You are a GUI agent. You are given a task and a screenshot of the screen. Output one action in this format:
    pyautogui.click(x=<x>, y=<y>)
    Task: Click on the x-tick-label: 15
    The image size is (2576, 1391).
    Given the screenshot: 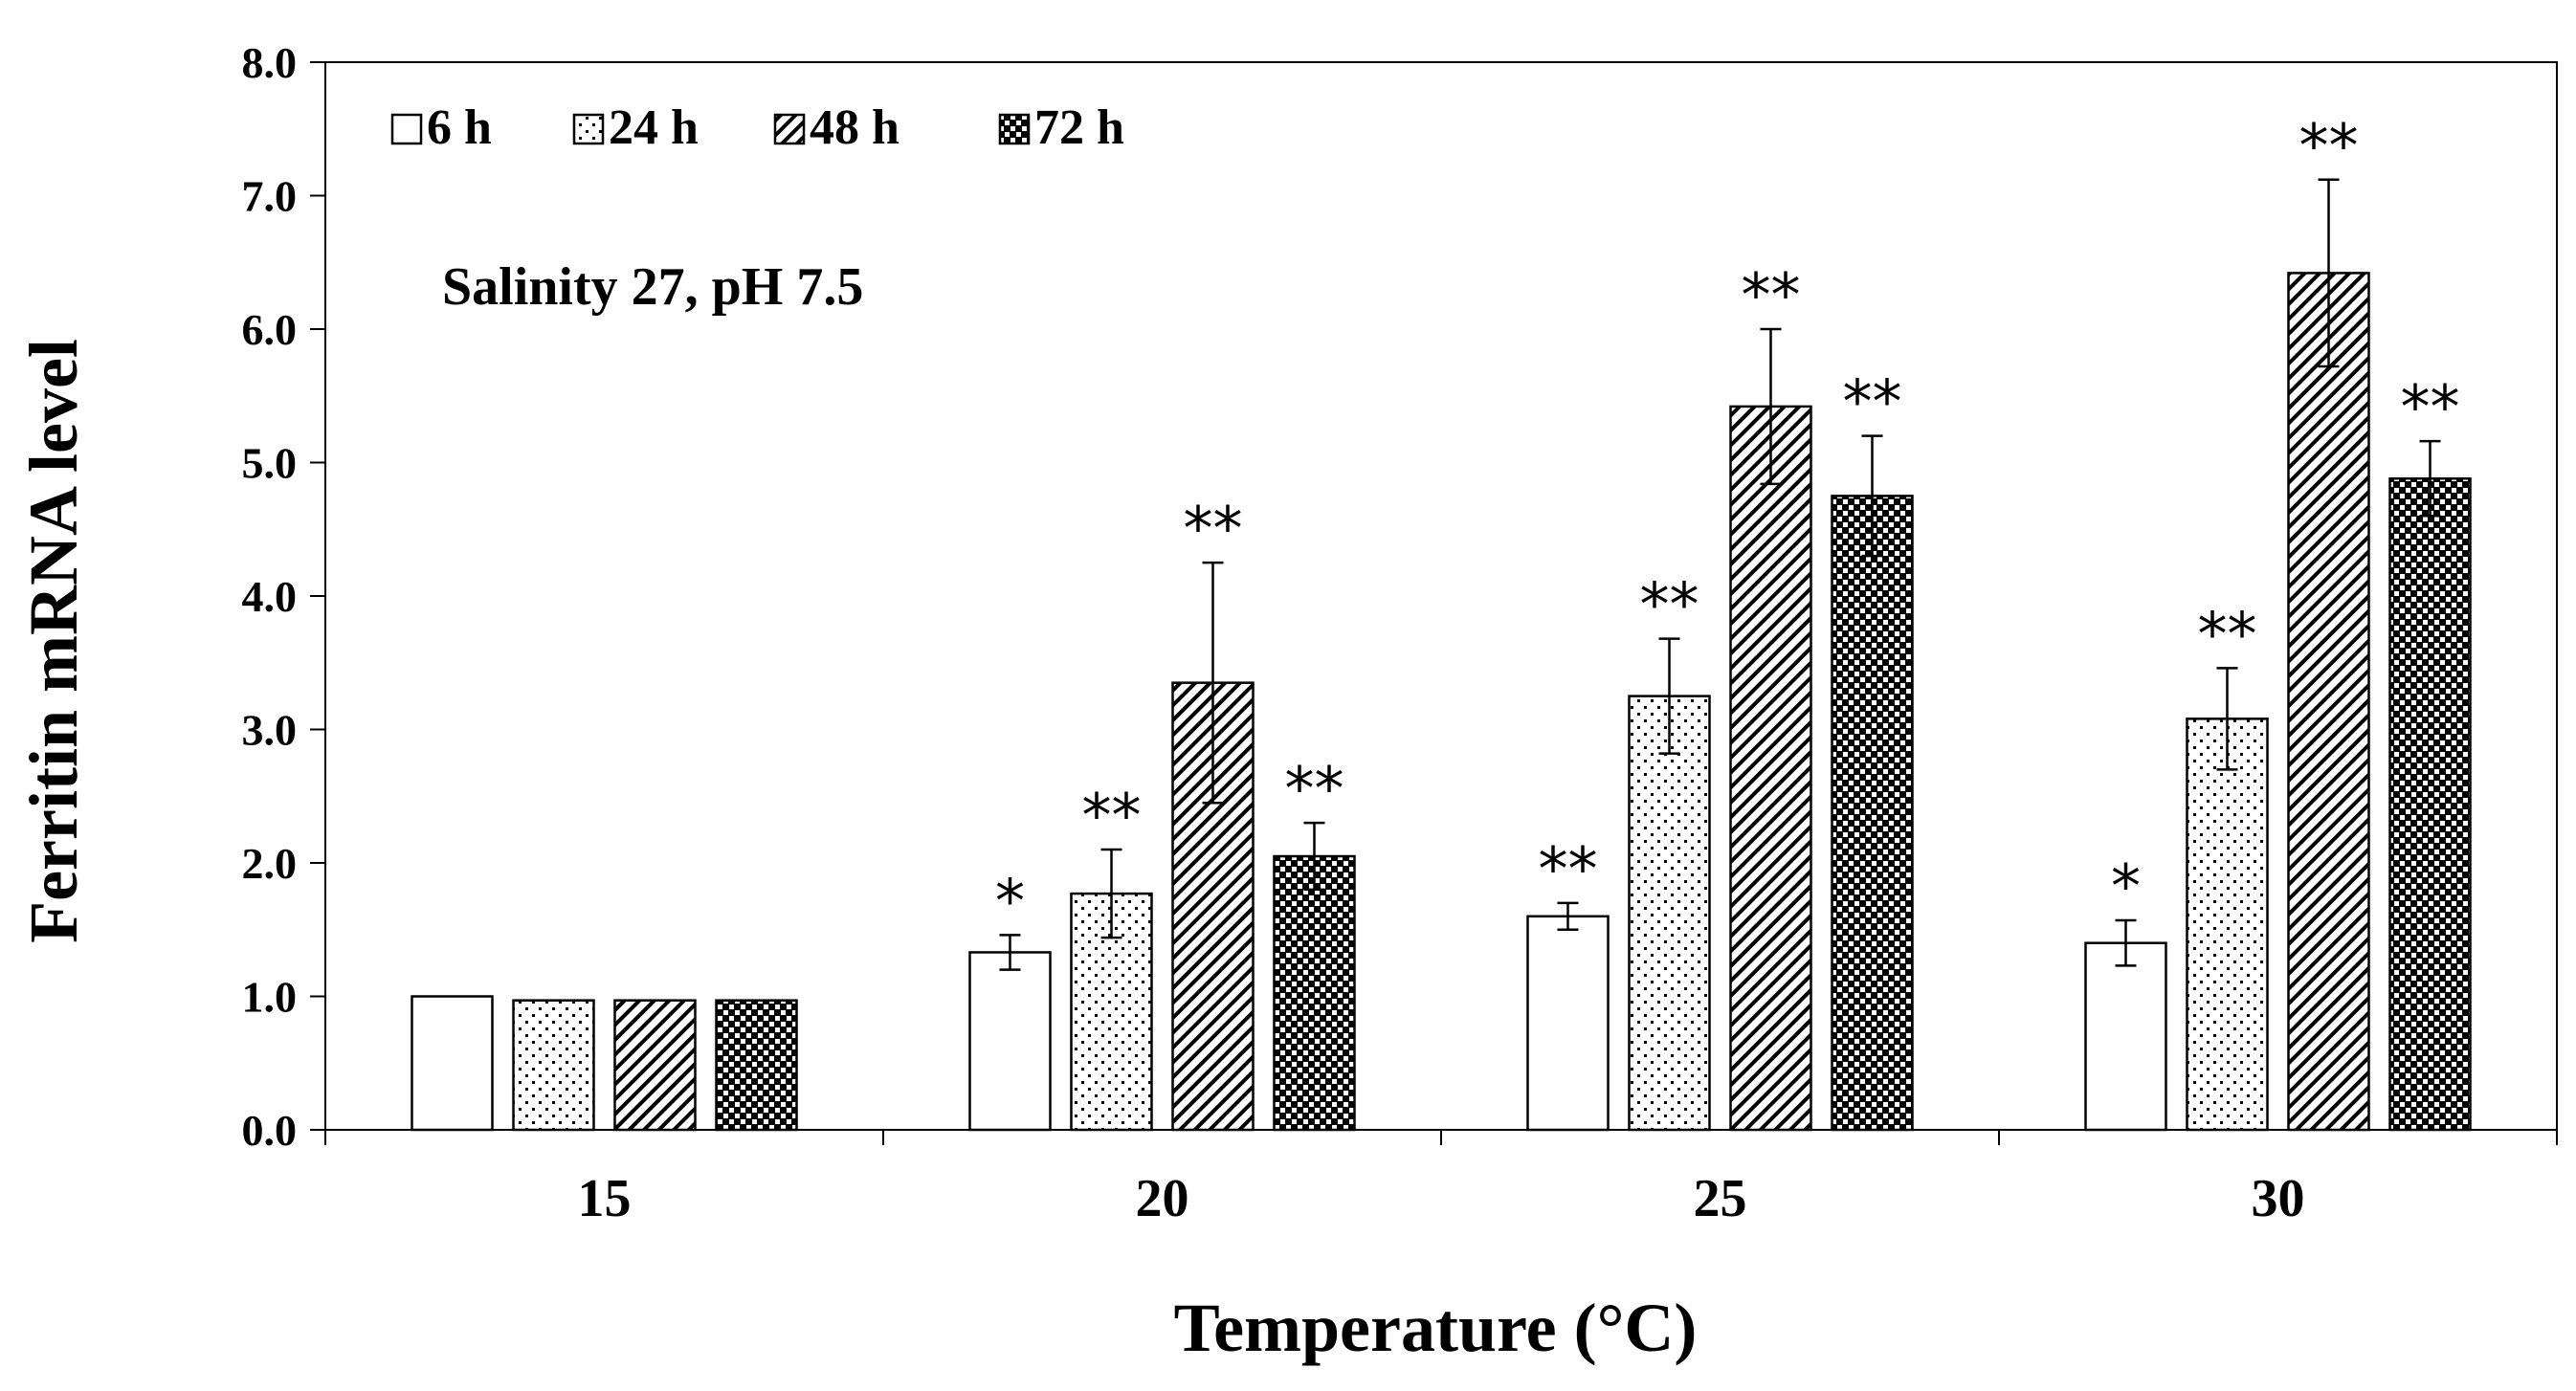 What is the action you would take?
    pyautogui.click(x=605, y=1199)
    